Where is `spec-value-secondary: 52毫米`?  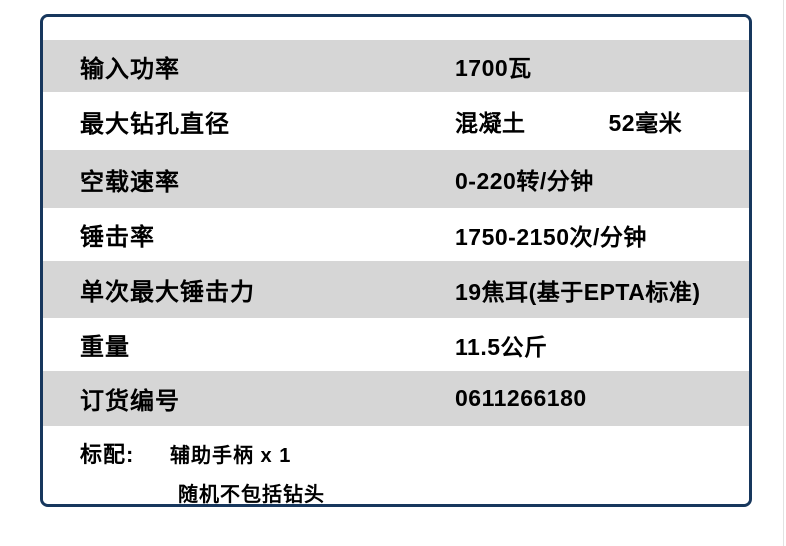
spec-value-secondary: 52毫米 is located at coordinates (645, 123).